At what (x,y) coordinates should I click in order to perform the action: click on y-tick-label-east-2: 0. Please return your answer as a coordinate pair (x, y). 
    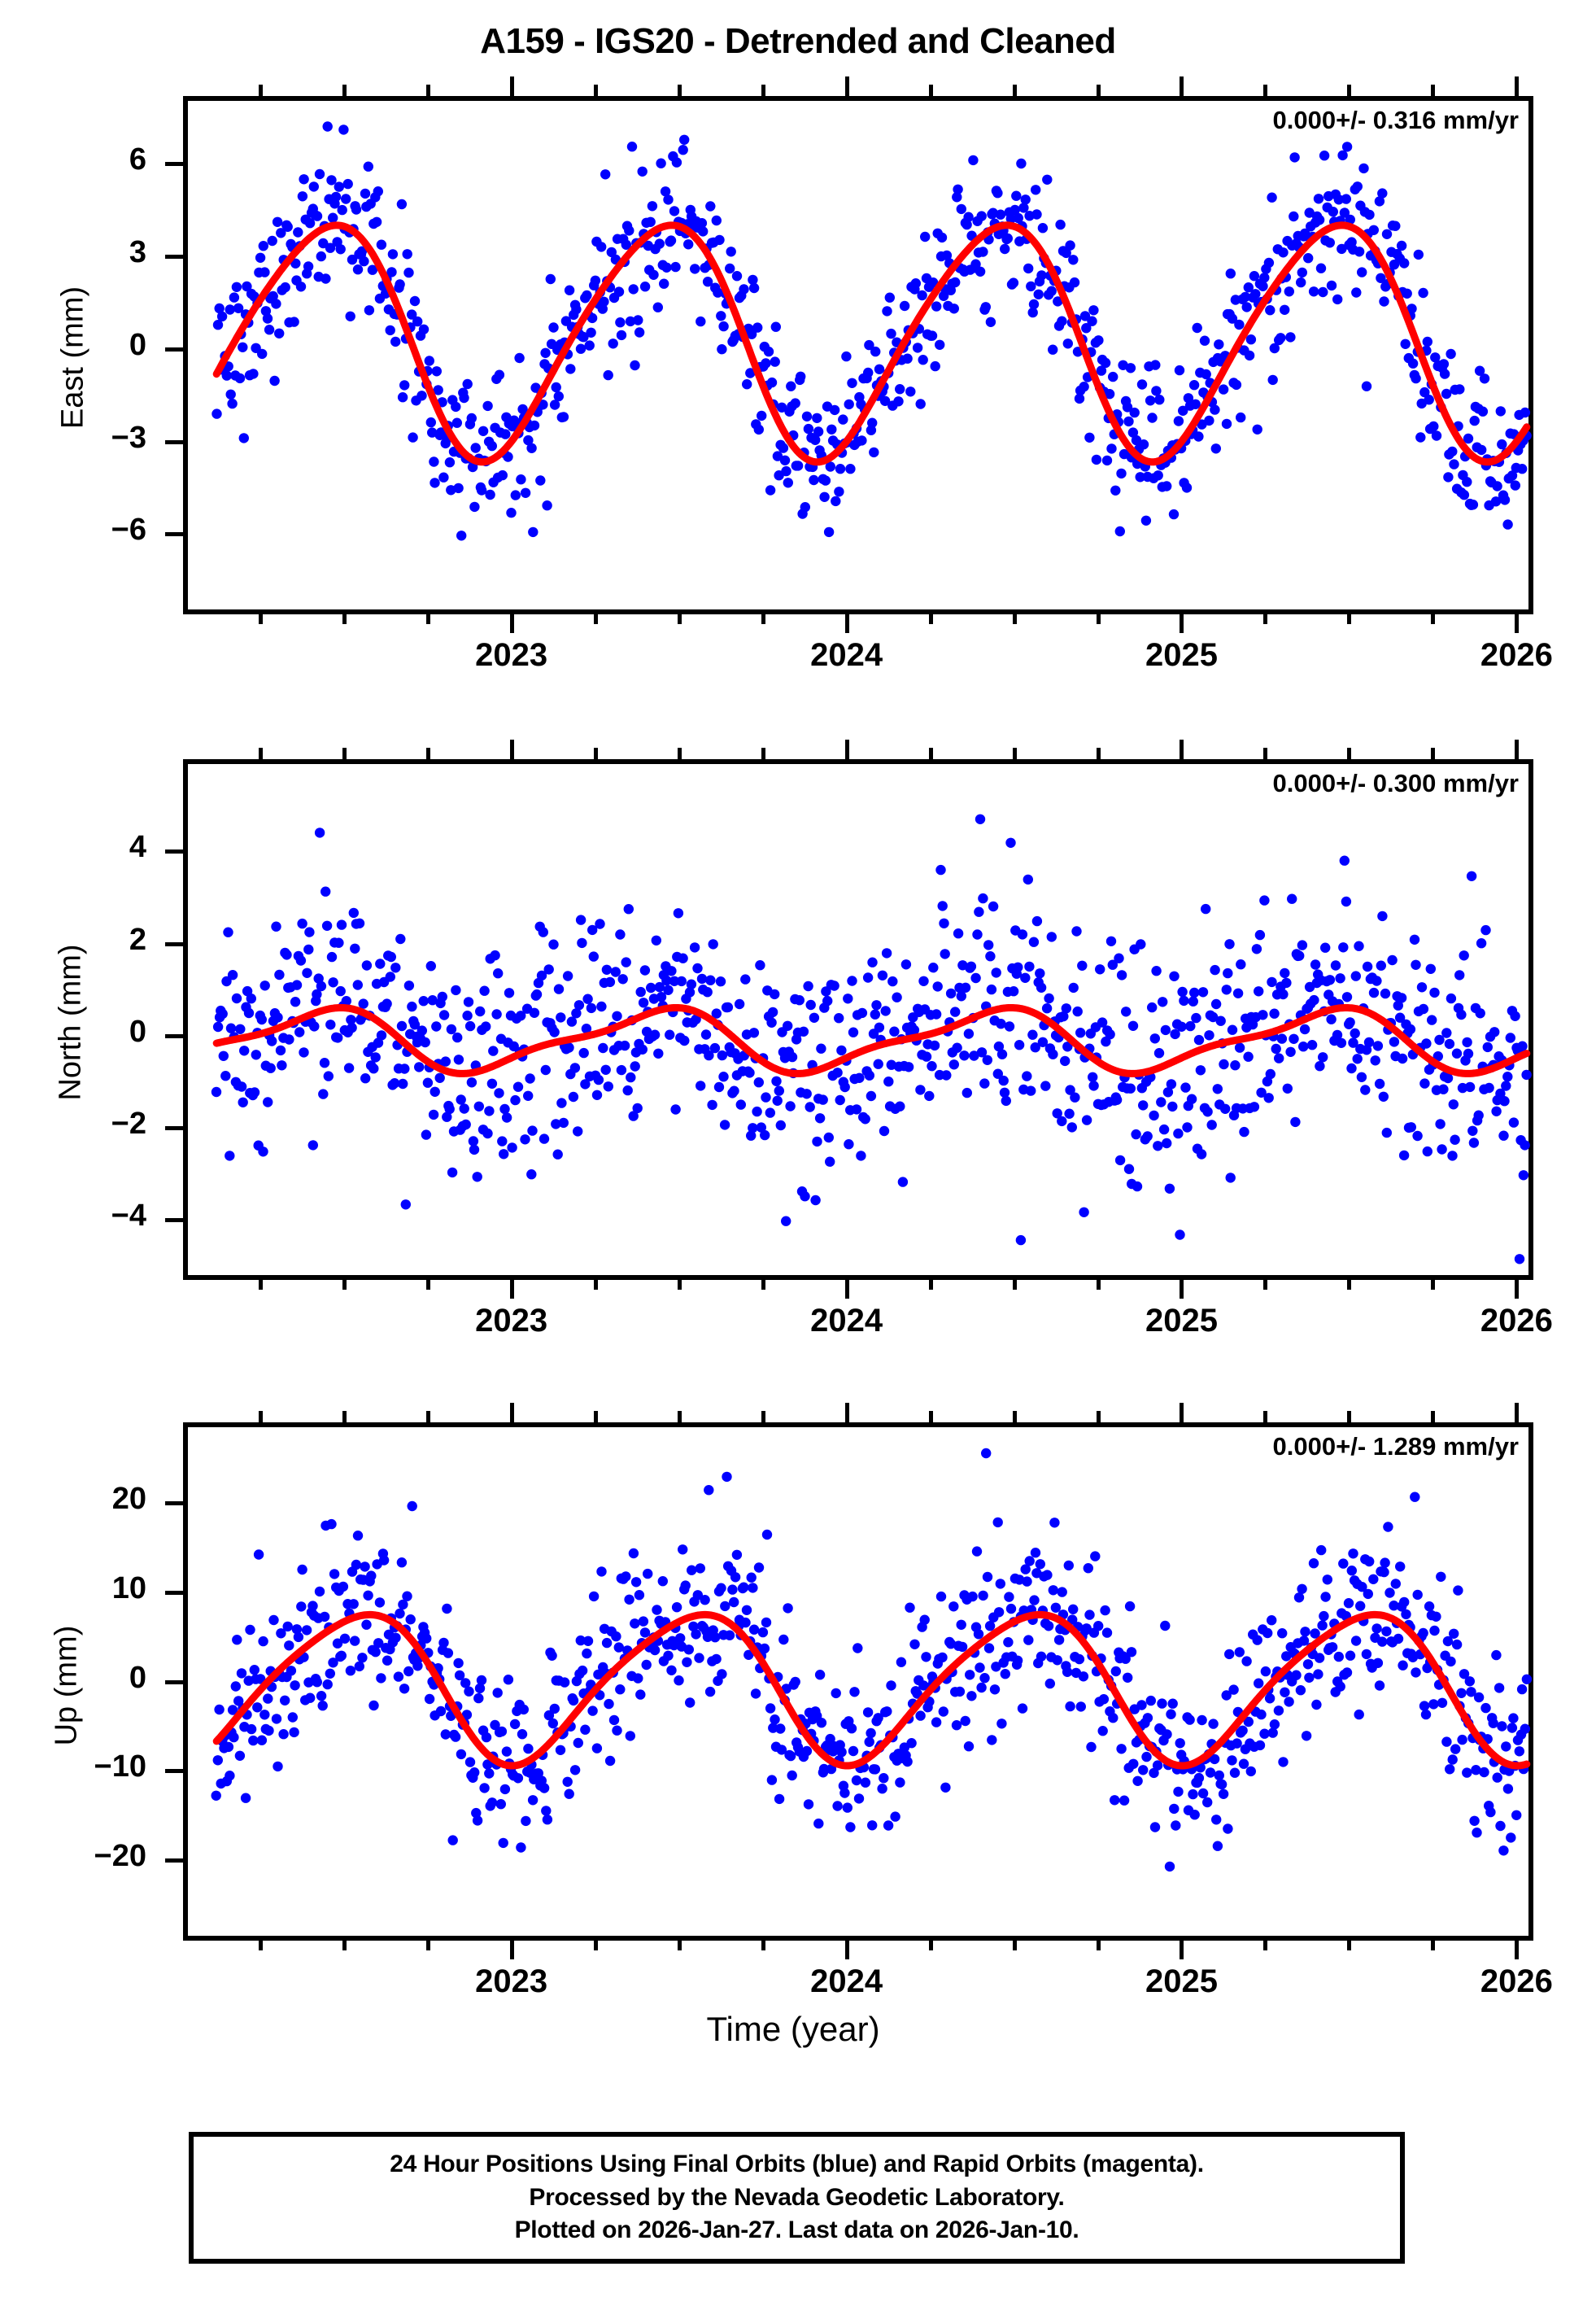
    Looking at the image, I should click on (137, 344).